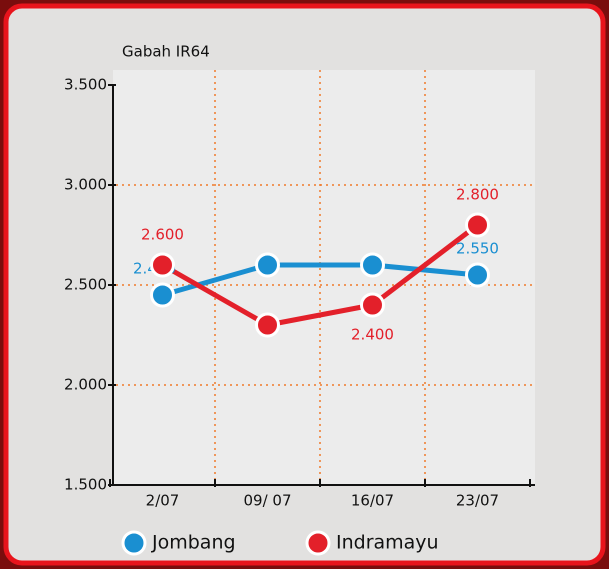 The image size is (609, 569). I want to click on y-tick-label: 2.500, so click(85, 285).